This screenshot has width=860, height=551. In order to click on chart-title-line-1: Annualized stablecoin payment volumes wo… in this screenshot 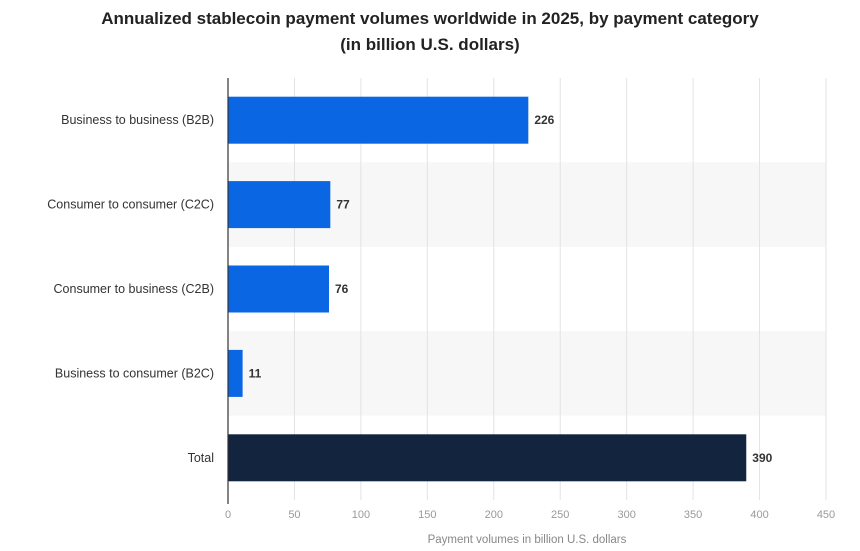, I will do `click(430, 18)`.